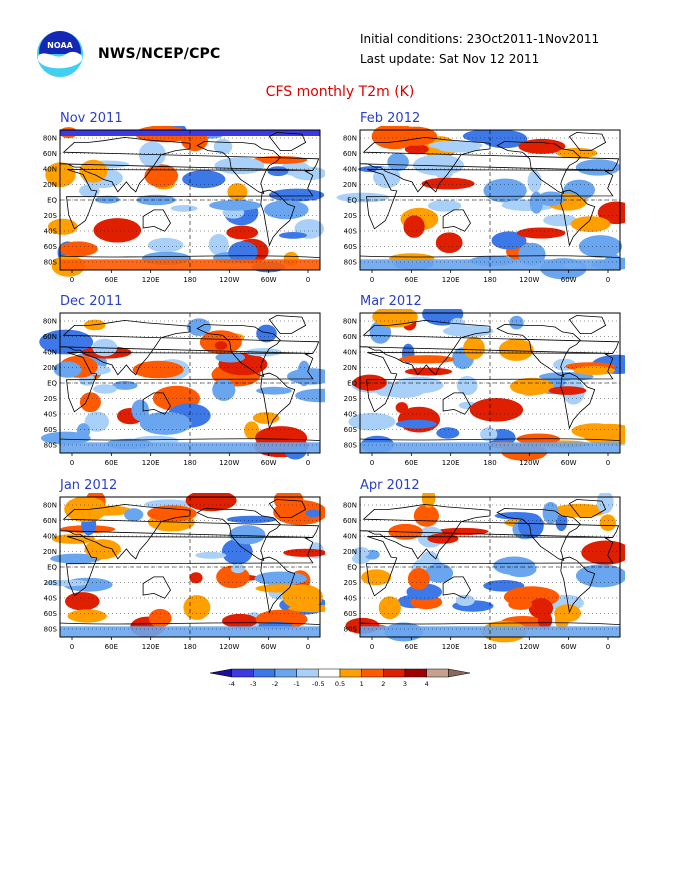 The width and height of the screenshot is (680, 880). Describe the element at coordinates (275, 684) in the screenshot. I see `colorbar-label: -2` at that location.